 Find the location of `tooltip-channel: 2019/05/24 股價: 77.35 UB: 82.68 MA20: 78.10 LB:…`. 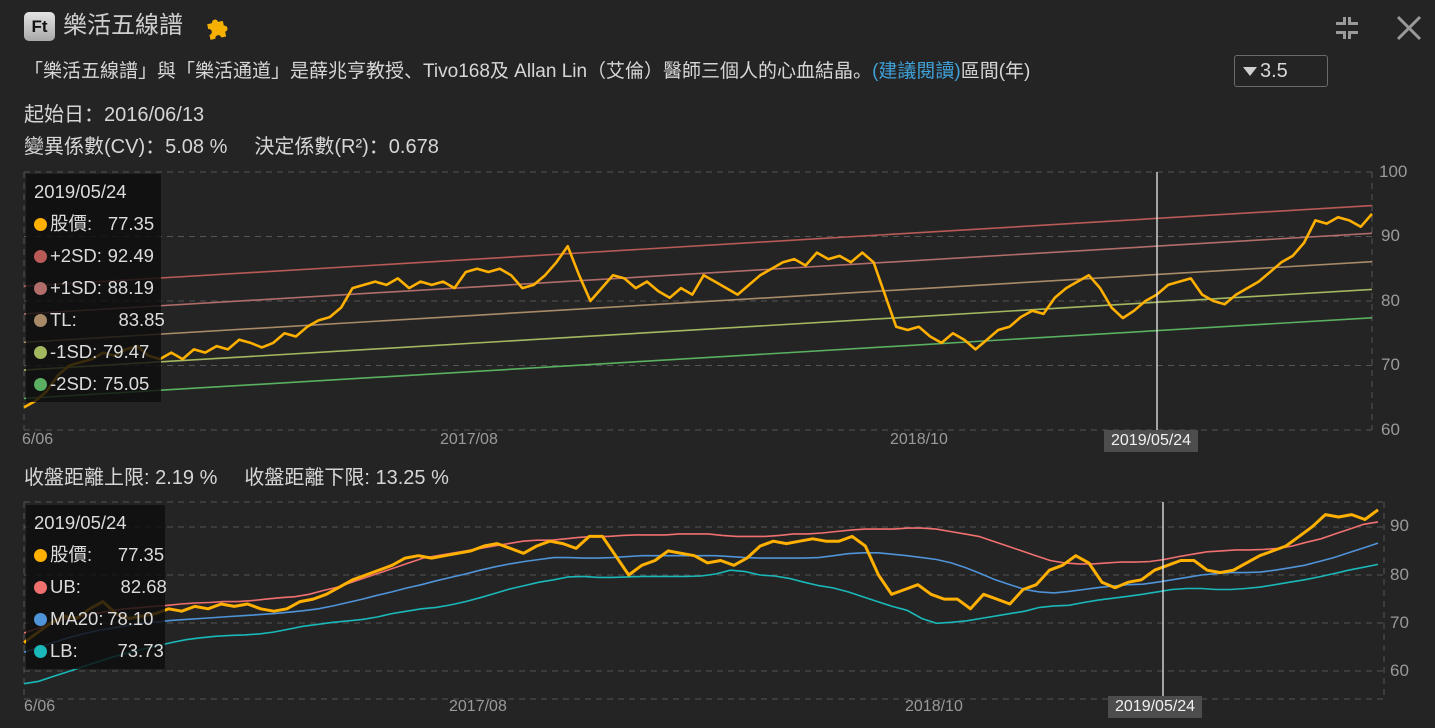

tooltip-channel: 2019/05/24 股價: 77.35 UB: 82.68 MA20: 78.10 LB:… is located at coordinates (96, 587).